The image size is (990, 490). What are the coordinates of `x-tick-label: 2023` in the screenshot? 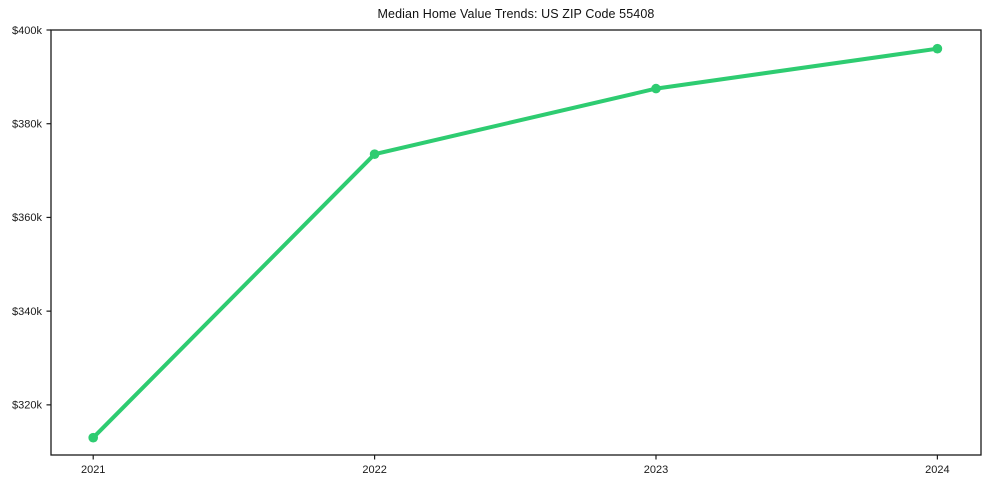 It's located at (656, 470).